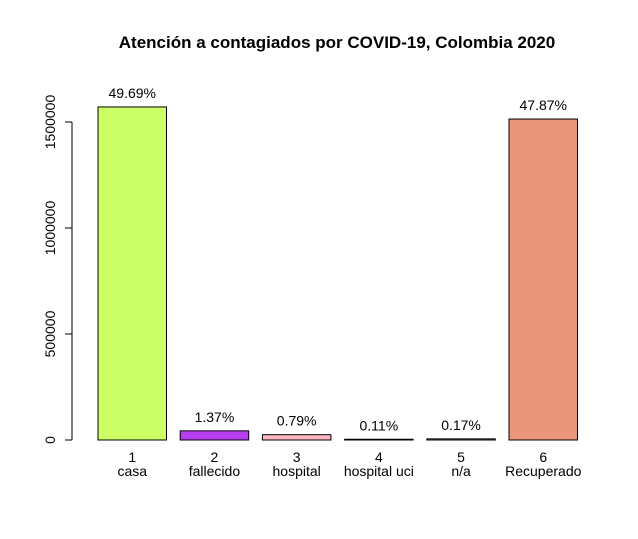 The width and height of the screenshot is (638, 539). What do you see at coordinates (543, 457) in the screenshot?
I see `x-tick-code: 6` at bounding box center [543, 457].